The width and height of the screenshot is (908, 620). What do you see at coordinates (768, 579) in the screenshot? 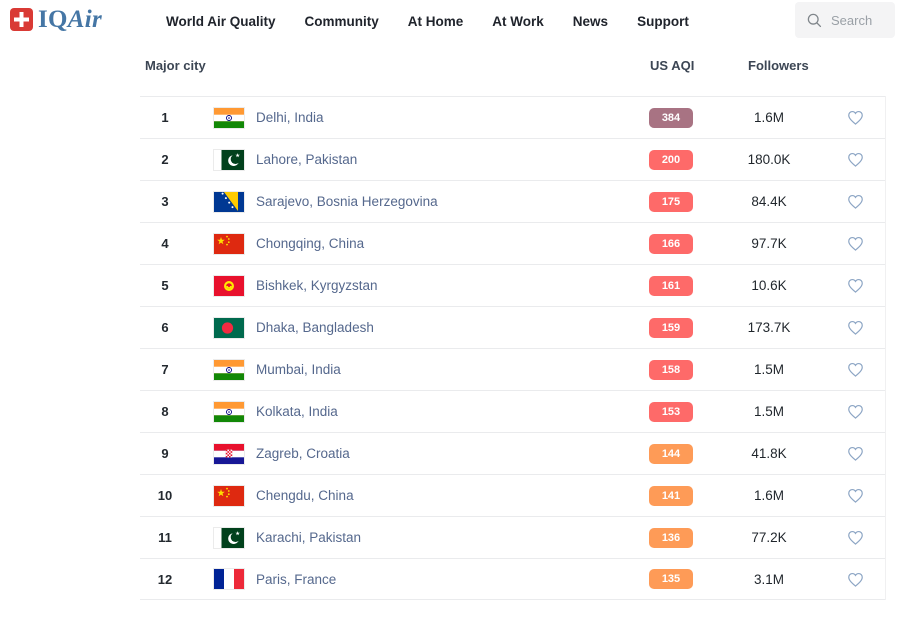
I see `followers-count: 3.1M` at bounding box center [768, 579].